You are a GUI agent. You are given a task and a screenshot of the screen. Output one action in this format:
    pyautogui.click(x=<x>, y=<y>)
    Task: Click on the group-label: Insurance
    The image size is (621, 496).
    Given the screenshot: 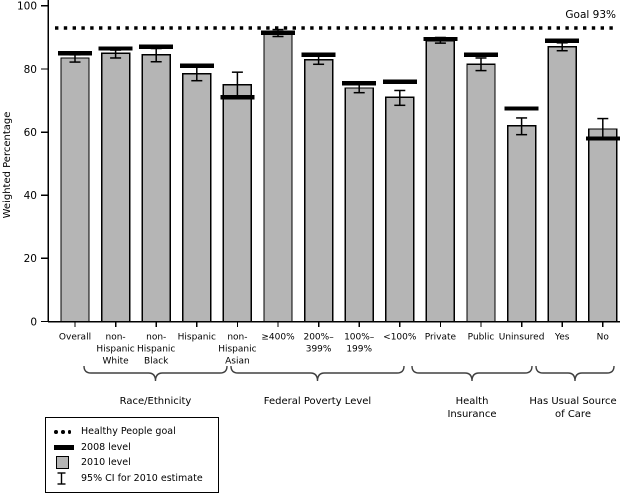 What is the action you would take?
    pyautogui.click(x=471, y=414)
    